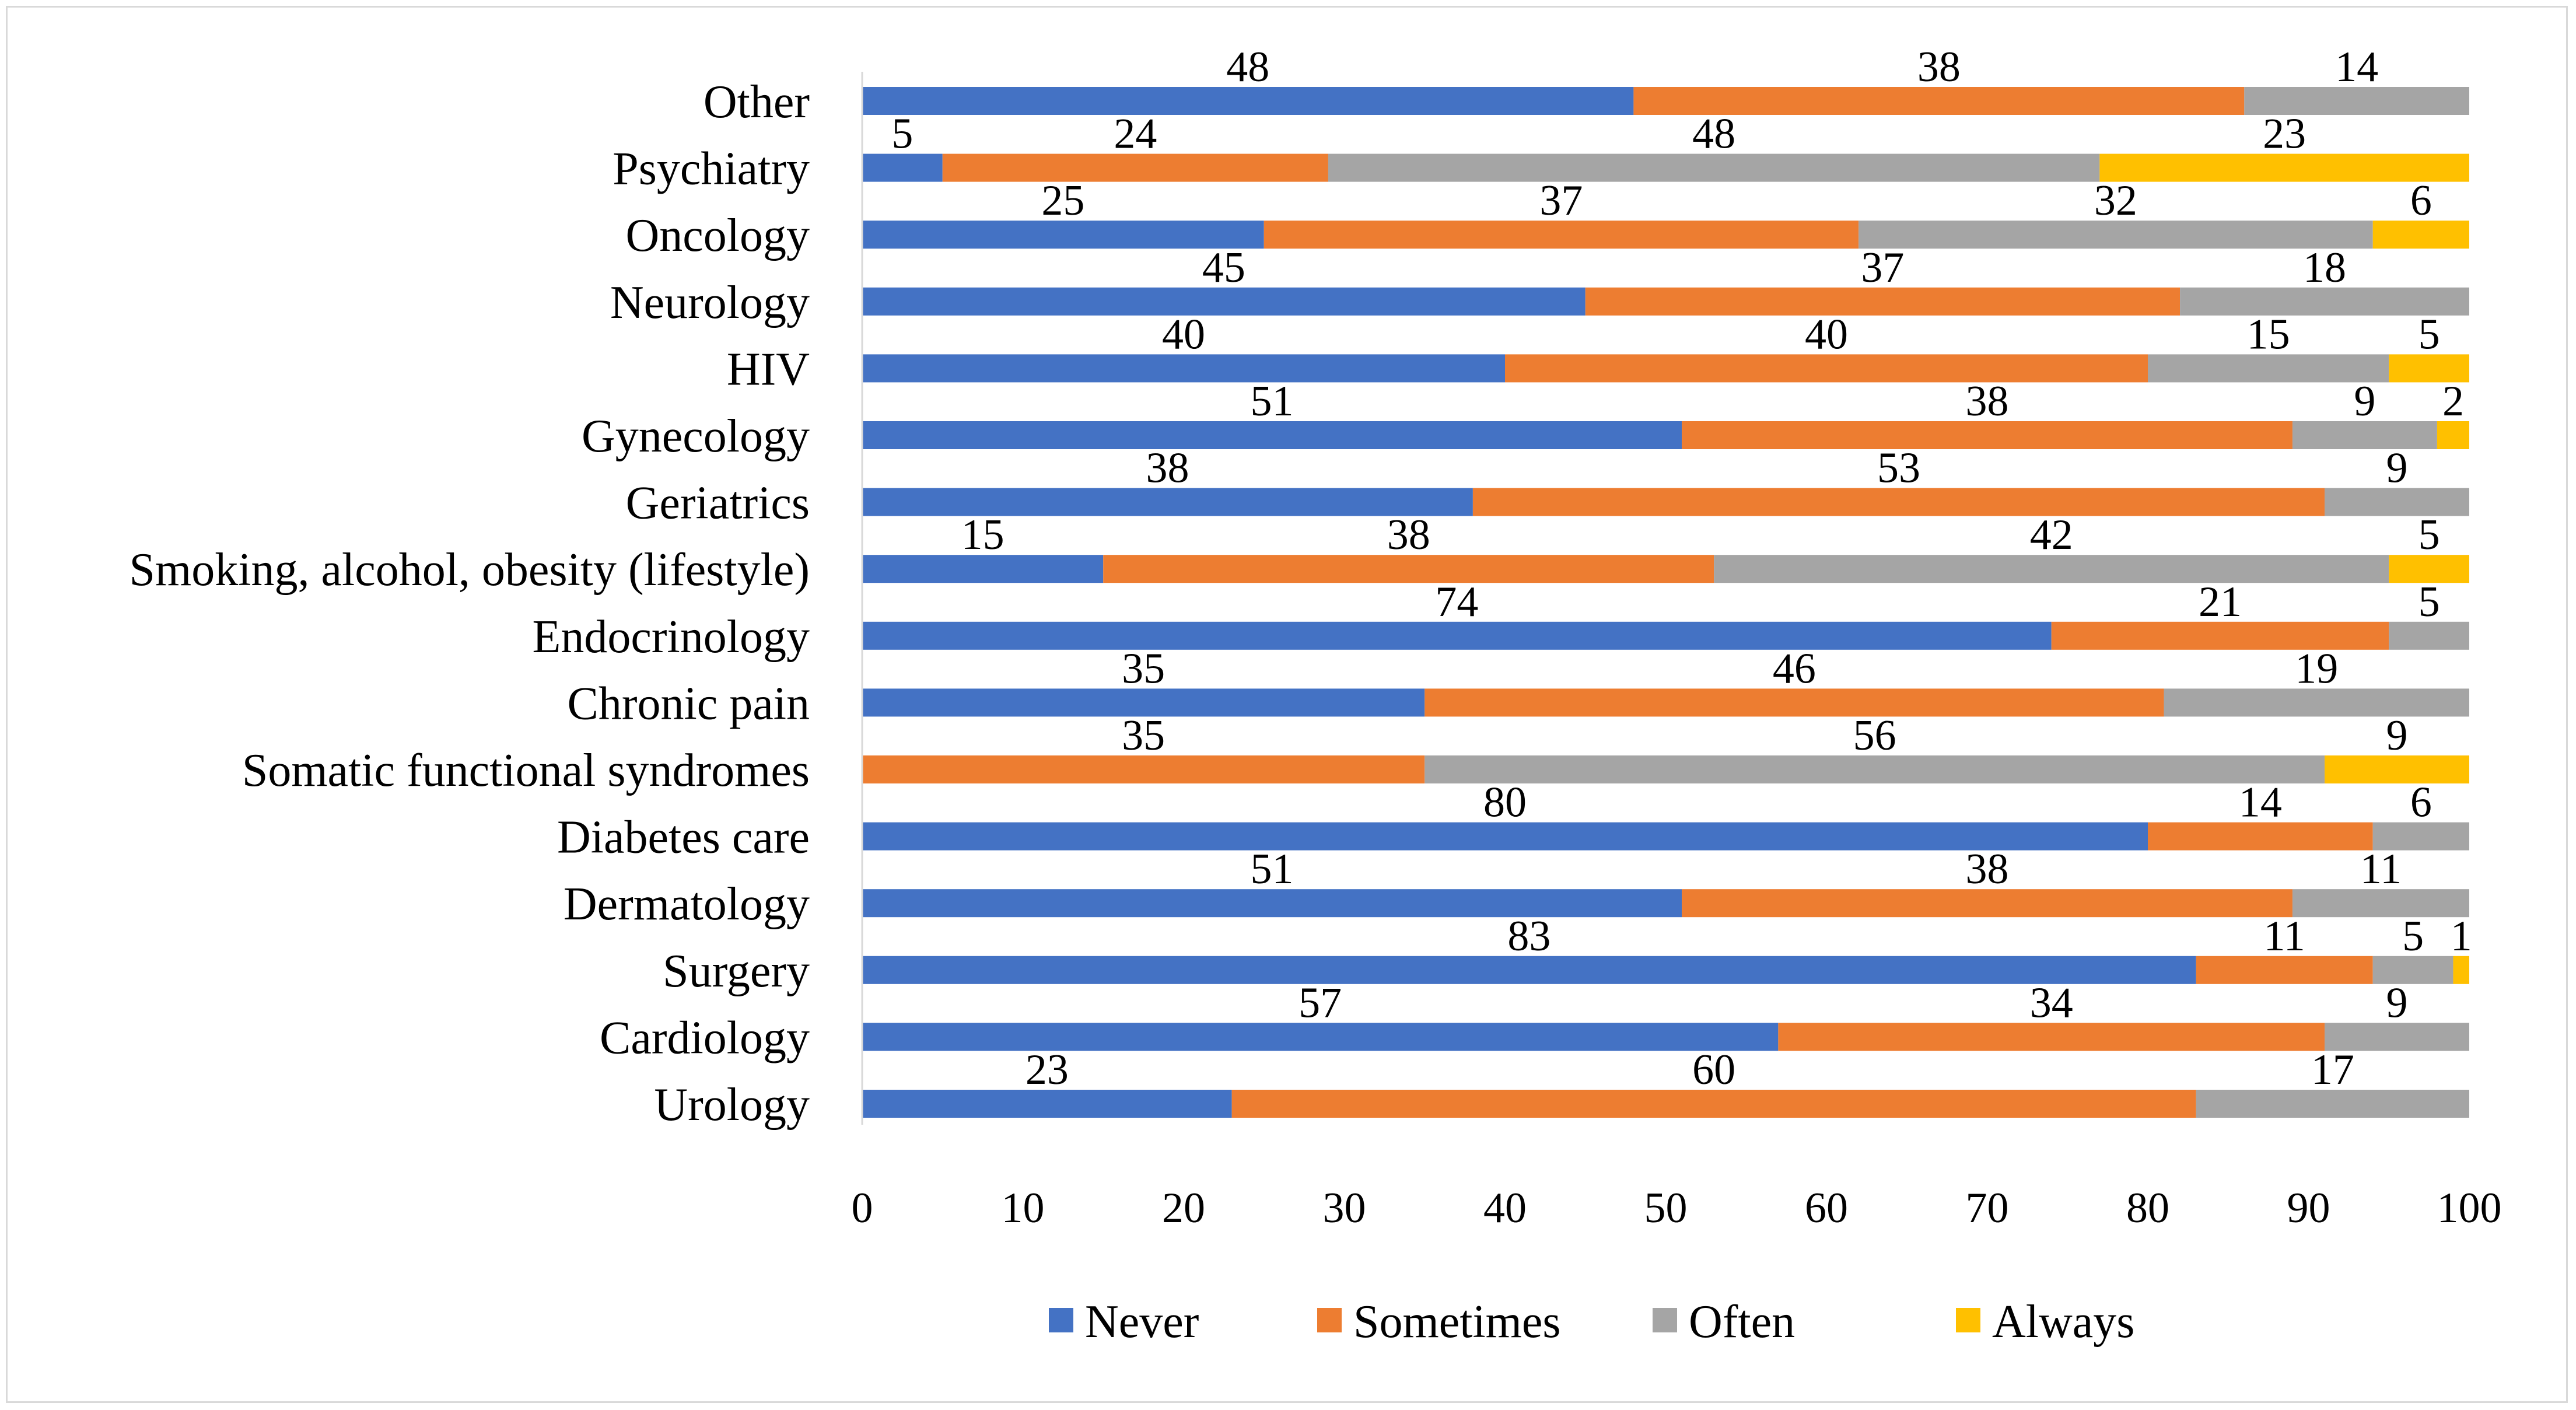 This screenshot has height=1410, width=2576. Describe the element at coordinates (732, 1105) in the screenshot. I see `category-label: Urology` at that location.